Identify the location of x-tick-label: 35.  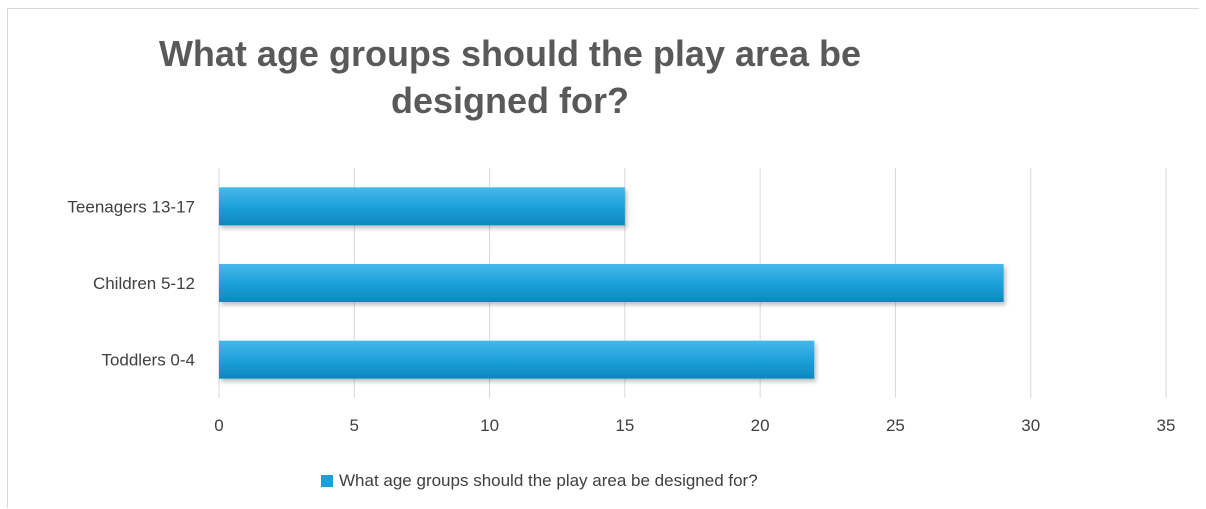
(1166, 425).